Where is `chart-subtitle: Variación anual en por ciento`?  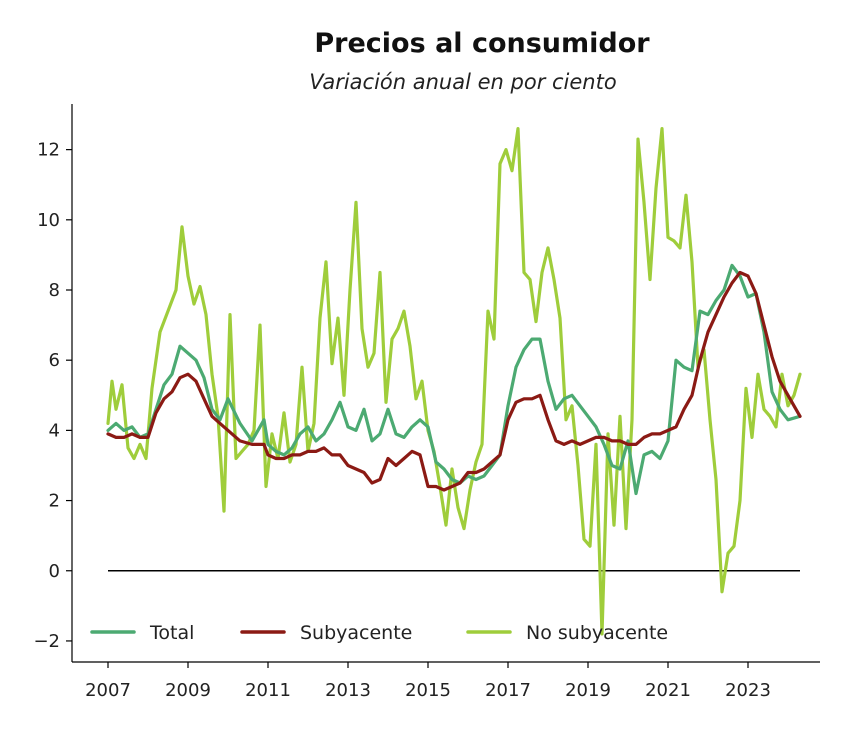 chart-subtitle: Variación anual en por ciento is located at coordinates (463, 82).